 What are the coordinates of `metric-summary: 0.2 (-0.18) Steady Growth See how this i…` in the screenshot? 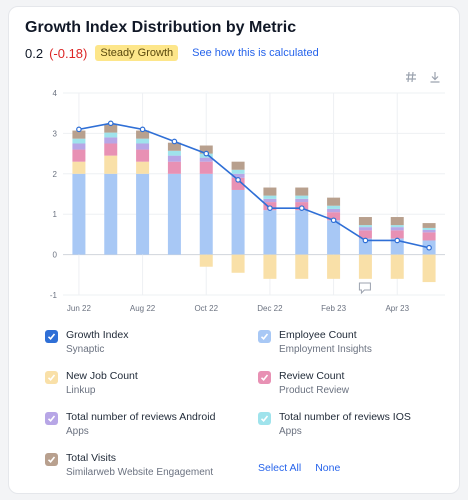 It's located at (172, 53).